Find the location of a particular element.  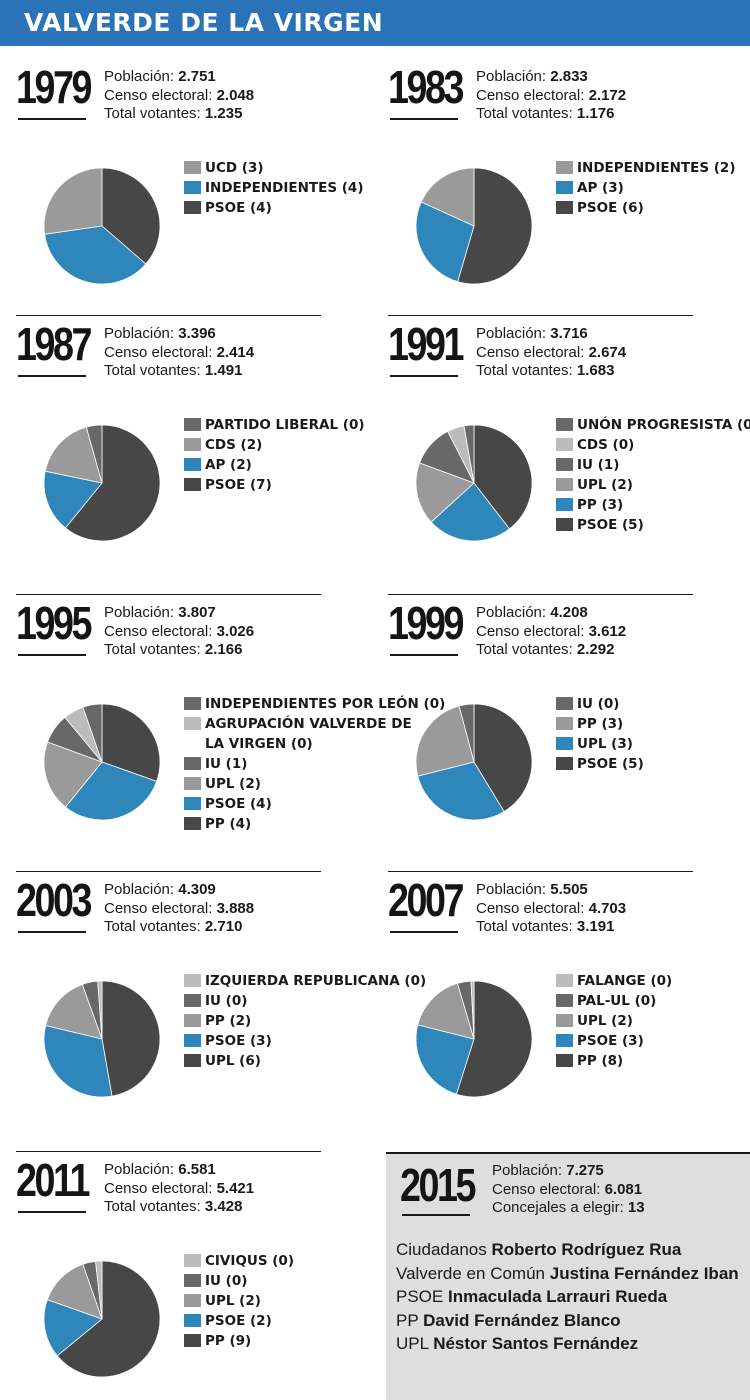

legend-label: PSOE (4) is located at coordinates (238, 208).